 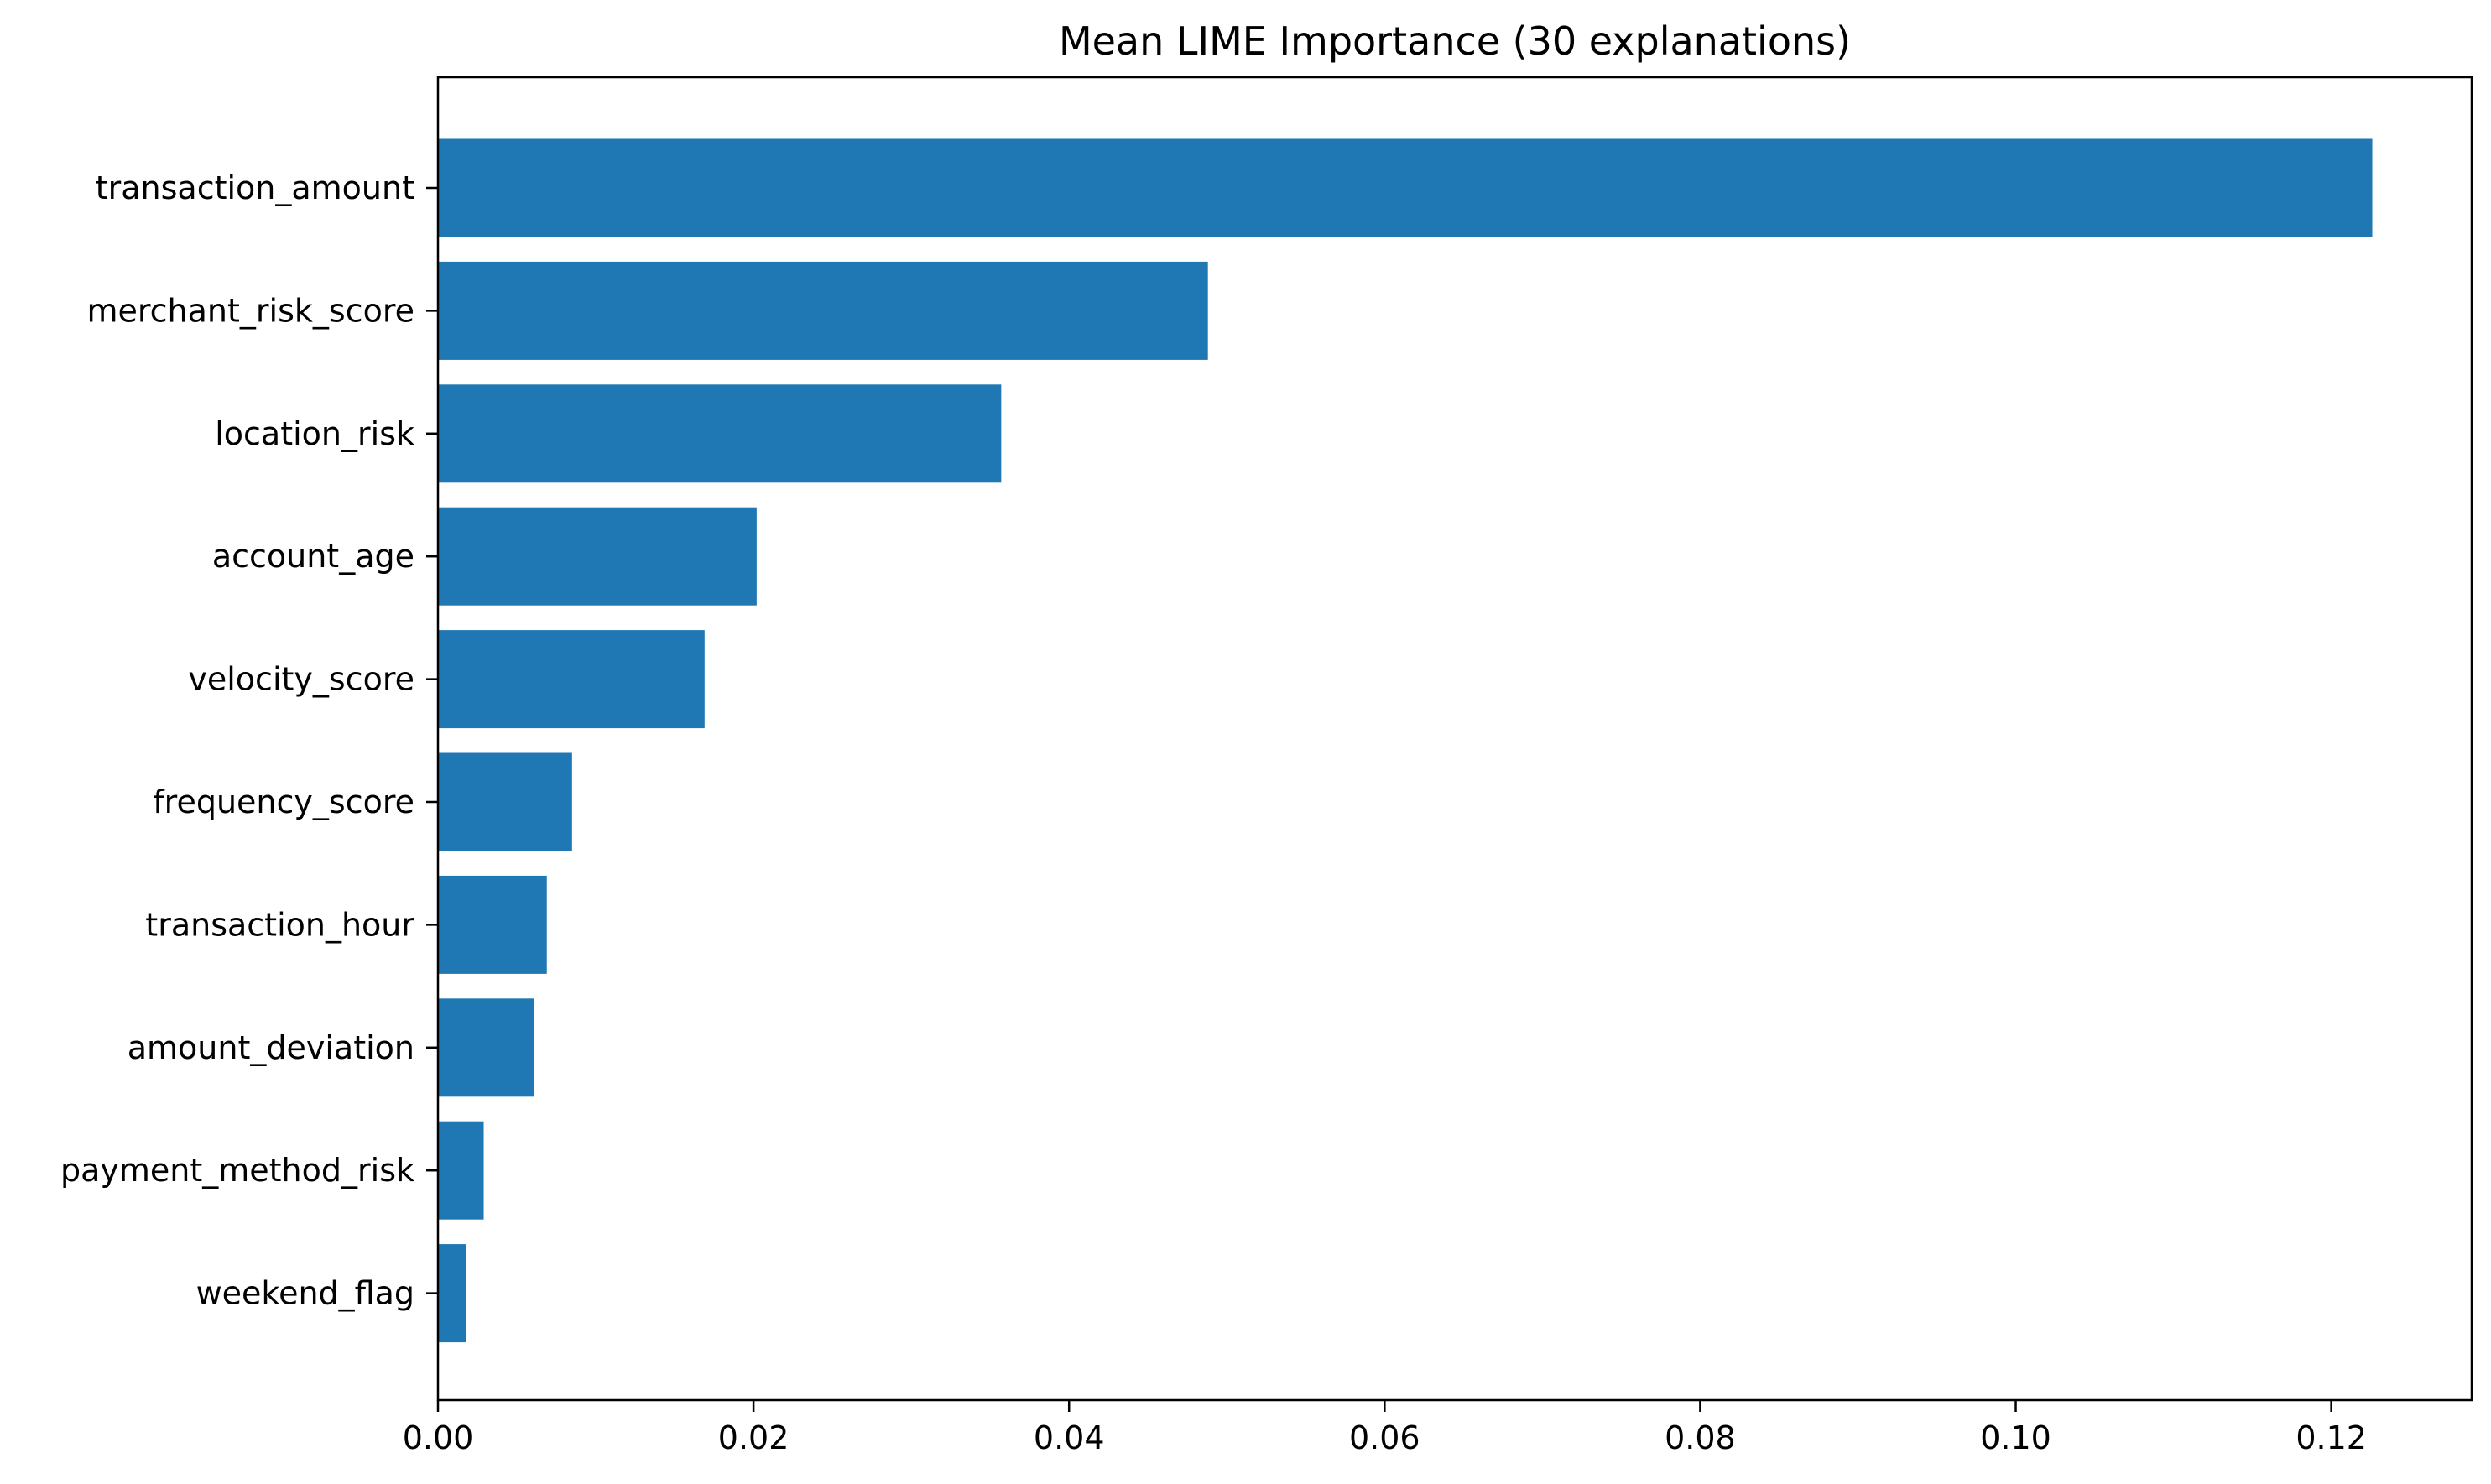 I want to click on bar-account-age, so click(x=598, y=556).